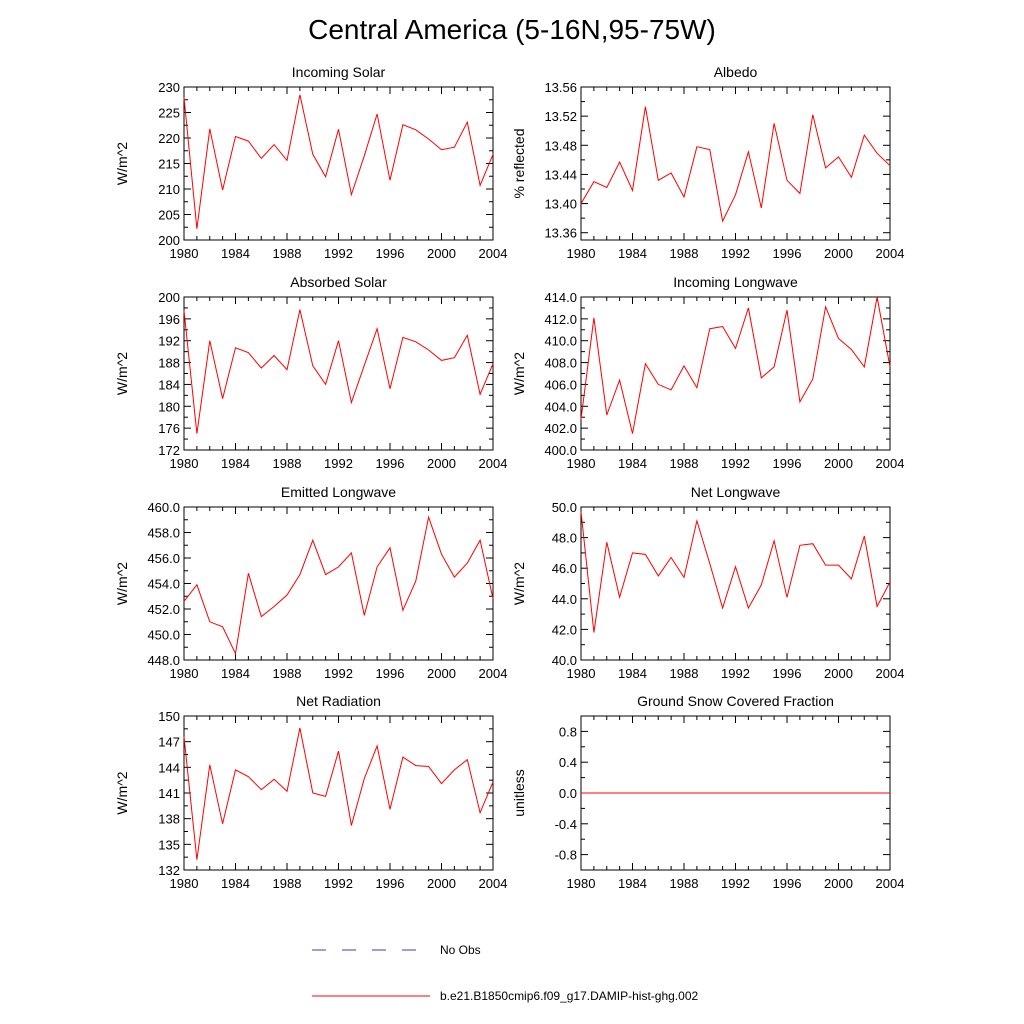 This screenshot has width=1024, height=1024. I want to click on y-axis-label: % reflected, so click(519, 163).